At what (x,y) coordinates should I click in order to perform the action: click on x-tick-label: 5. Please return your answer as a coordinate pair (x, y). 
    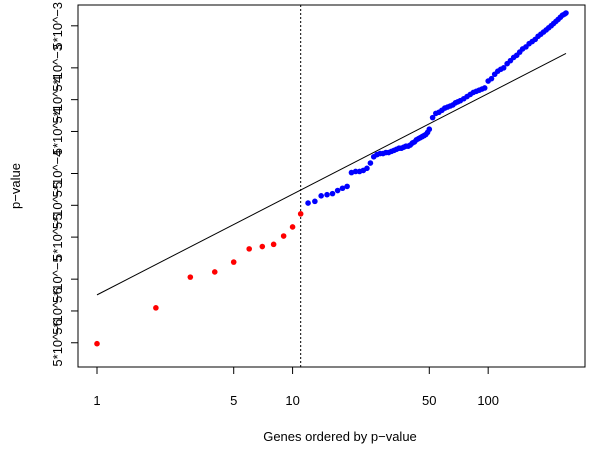
    Looking at the image, I should click on (233, 400).